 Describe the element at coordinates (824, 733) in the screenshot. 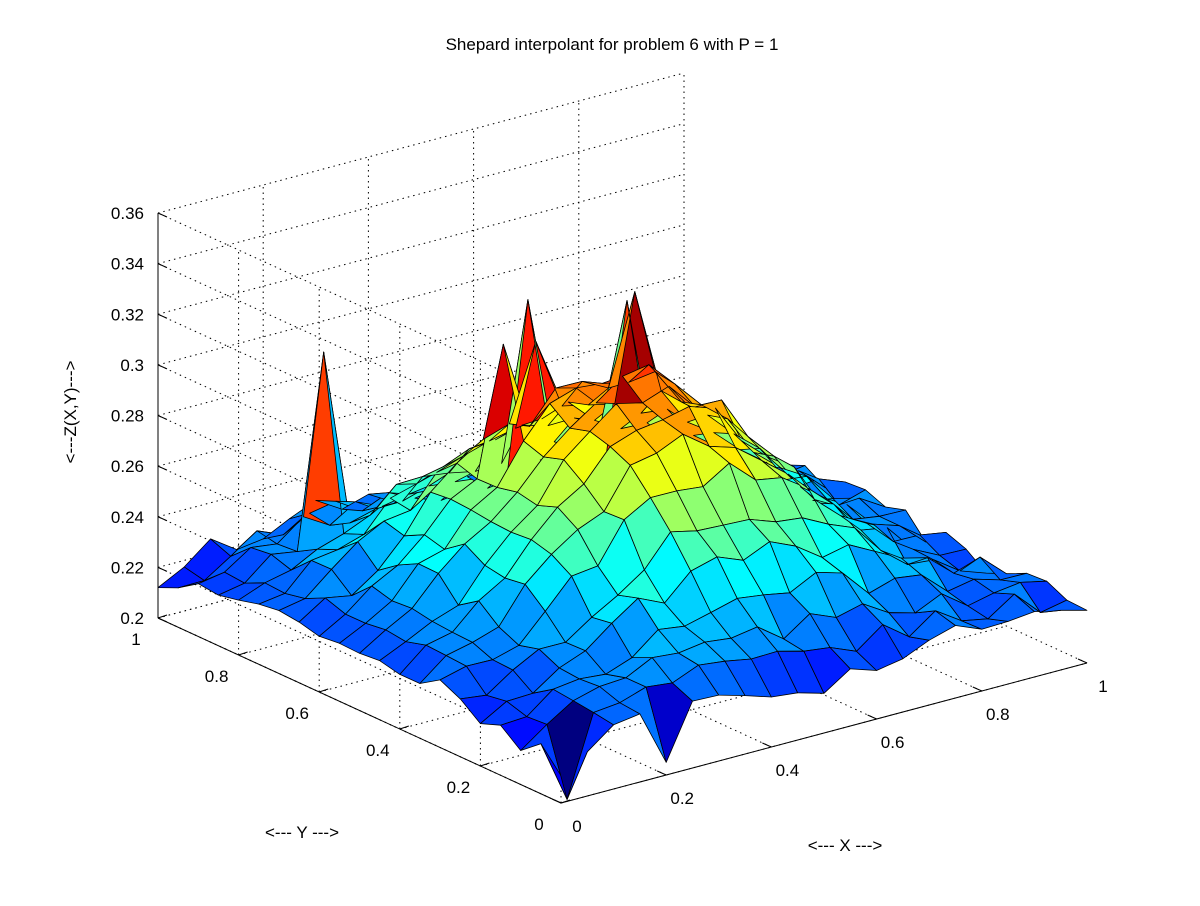

I see `x-axis-line` at that location.